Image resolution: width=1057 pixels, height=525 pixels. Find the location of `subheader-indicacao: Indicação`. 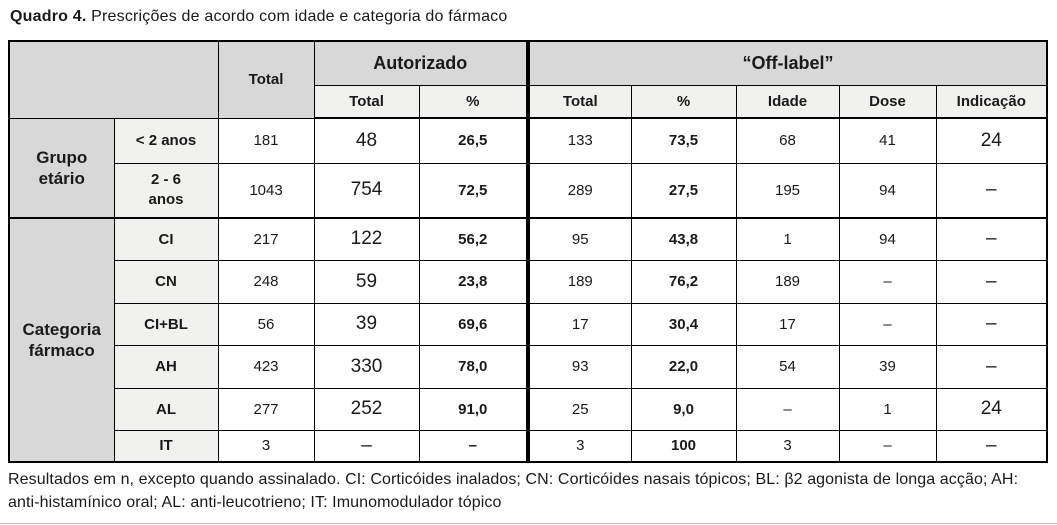

subheader-indicacao: Indicação is located at coordinates (991, 101).